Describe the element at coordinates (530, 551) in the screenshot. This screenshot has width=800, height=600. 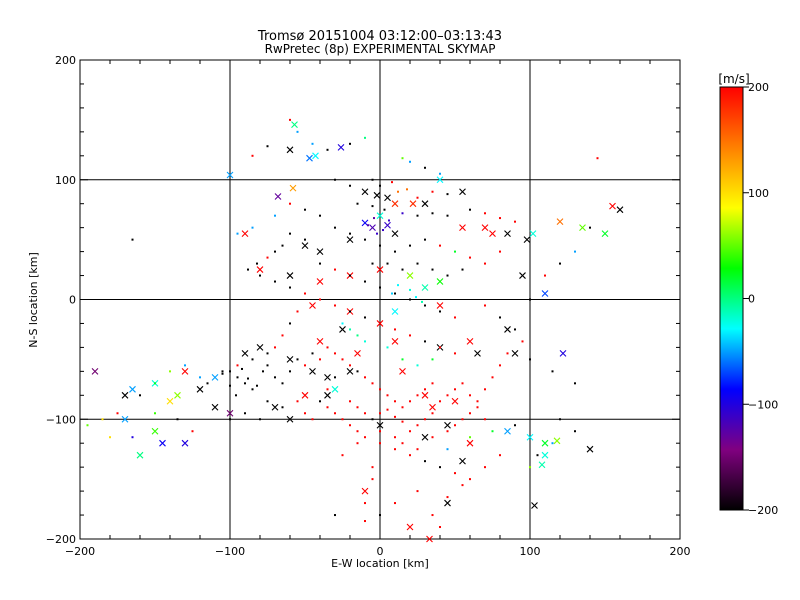
I see `x-tick-label: 100` at that location.